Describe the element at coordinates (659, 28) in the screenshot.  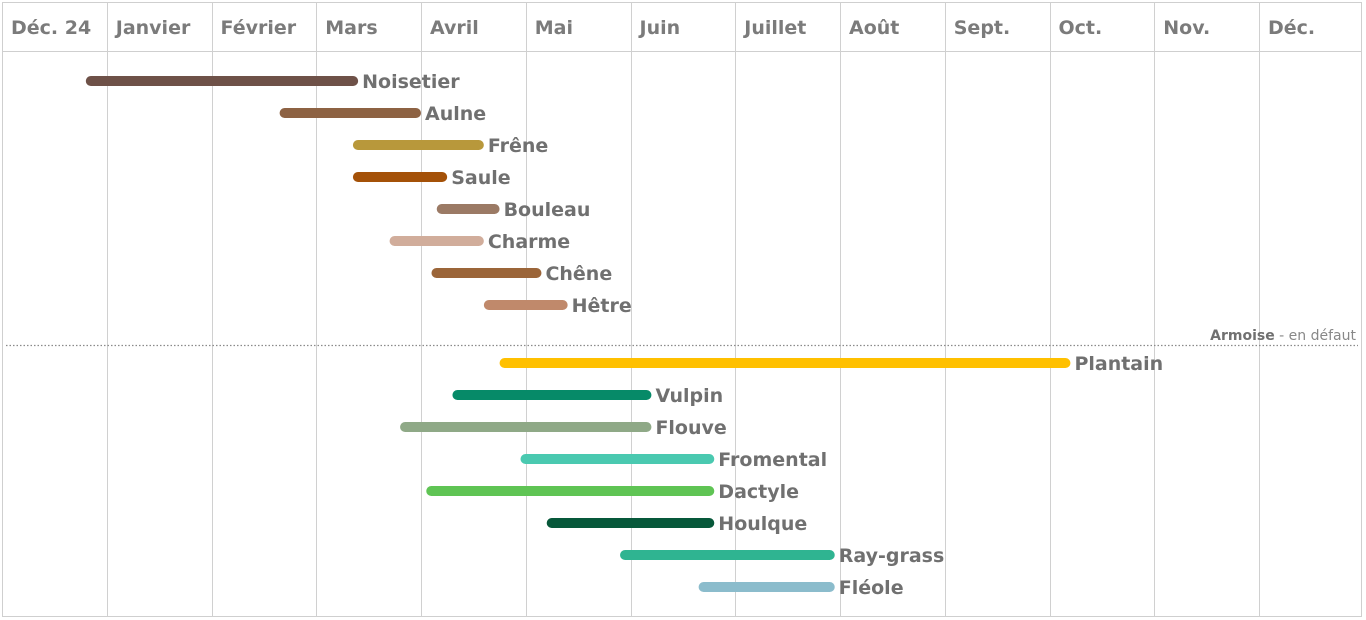
I see `month-label: Juin` at that location.